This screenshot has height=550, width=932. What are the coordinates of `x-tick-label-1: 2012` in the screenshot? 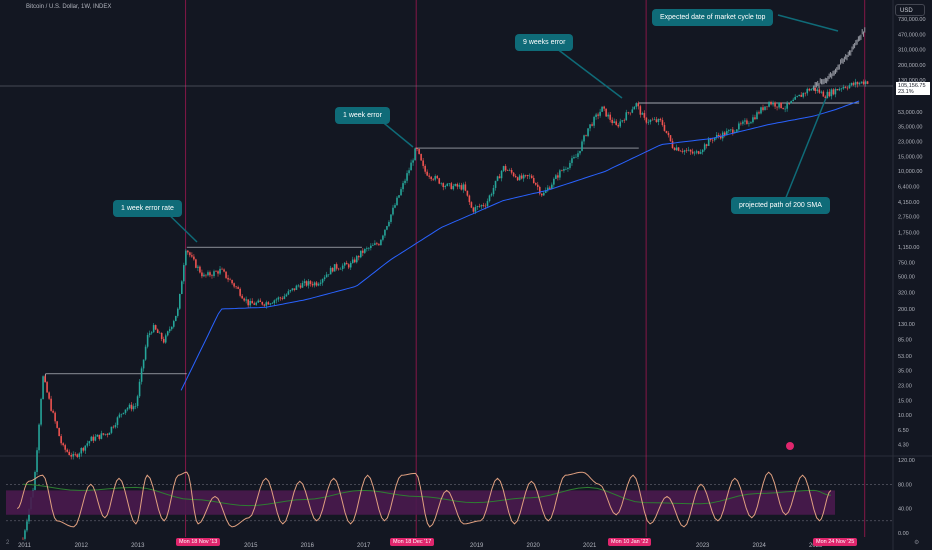 It's located at (82, 546).